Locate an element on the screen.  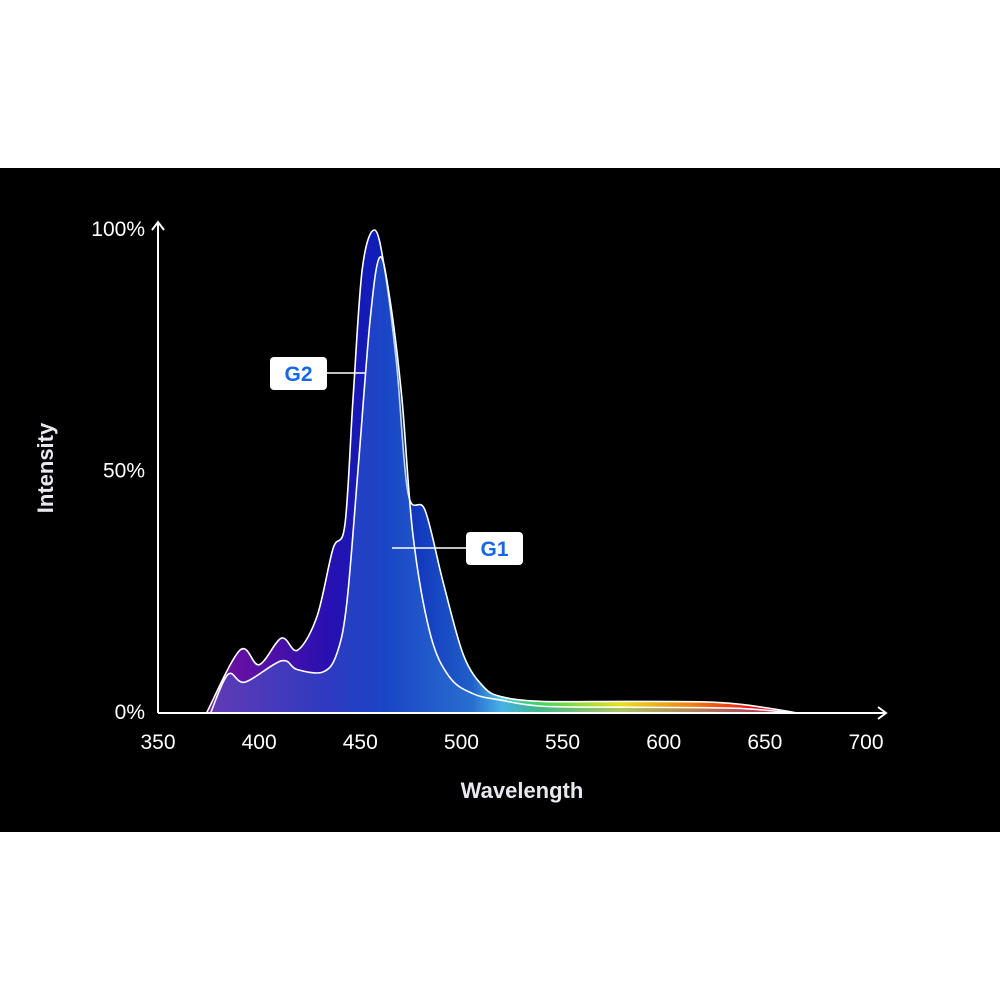
x-tick-label: 500 is located at coordinates (461, 742).